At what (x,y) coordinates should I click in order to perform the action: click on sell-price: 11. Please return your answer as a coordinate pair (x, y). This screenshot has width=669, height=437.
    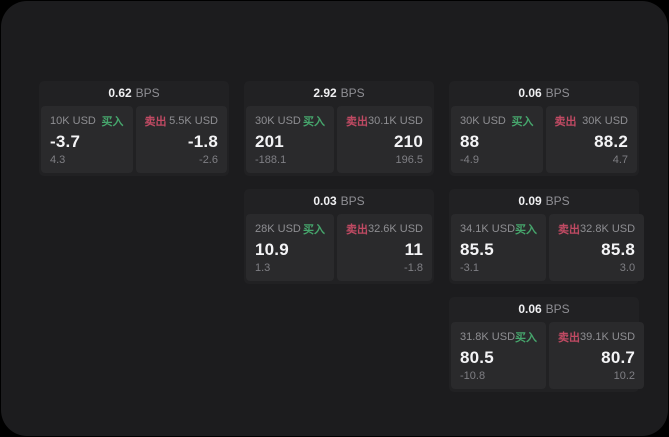
    Looking at the image, I should click on (413, 249).